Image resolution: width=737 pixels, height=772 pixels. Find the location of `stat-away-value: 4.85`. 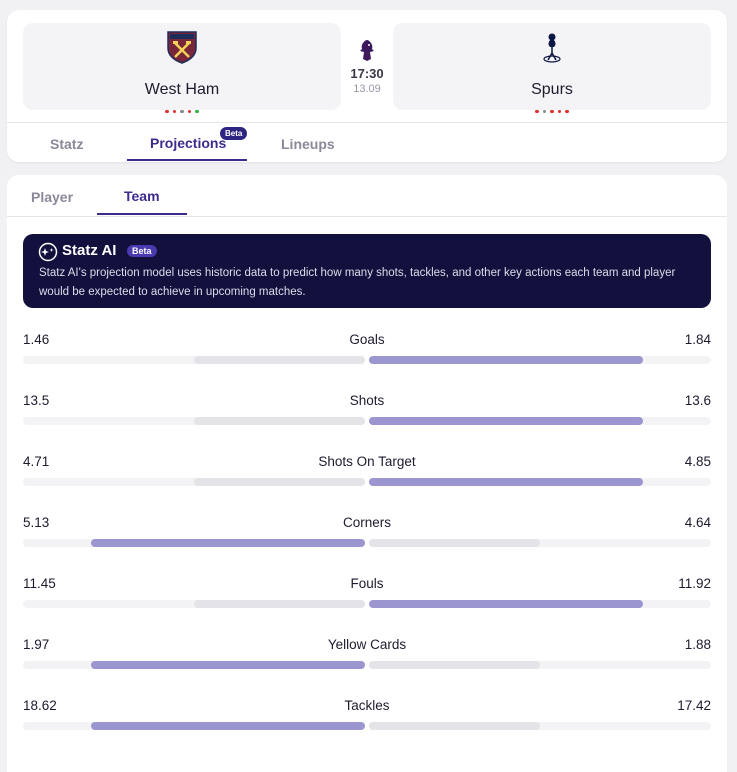

stat-away-value: 4.85 is located at coordinates (697, 461).